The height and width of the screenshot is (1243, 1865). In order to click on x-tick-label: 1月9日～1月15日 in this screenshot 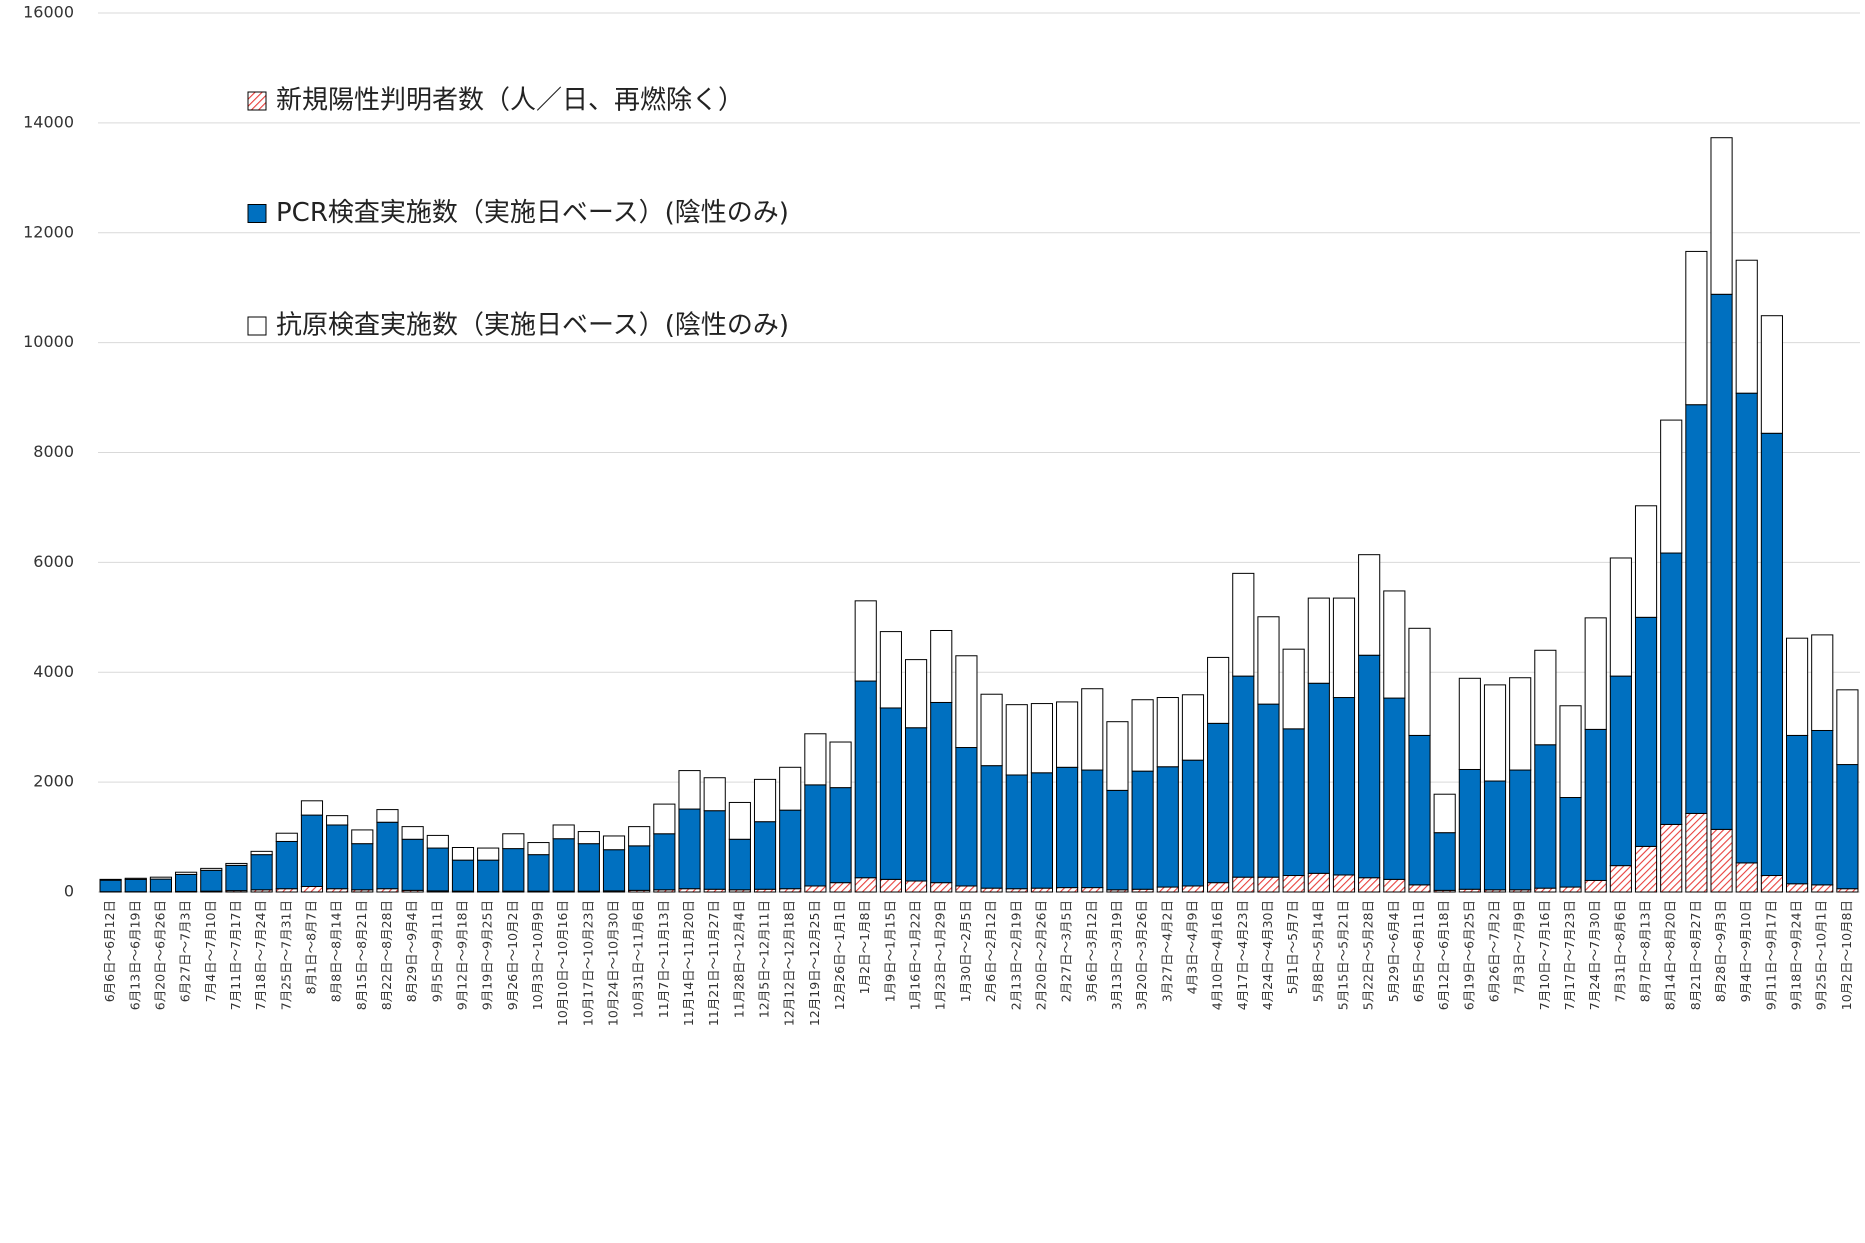, I will do `click(889, 951)`.